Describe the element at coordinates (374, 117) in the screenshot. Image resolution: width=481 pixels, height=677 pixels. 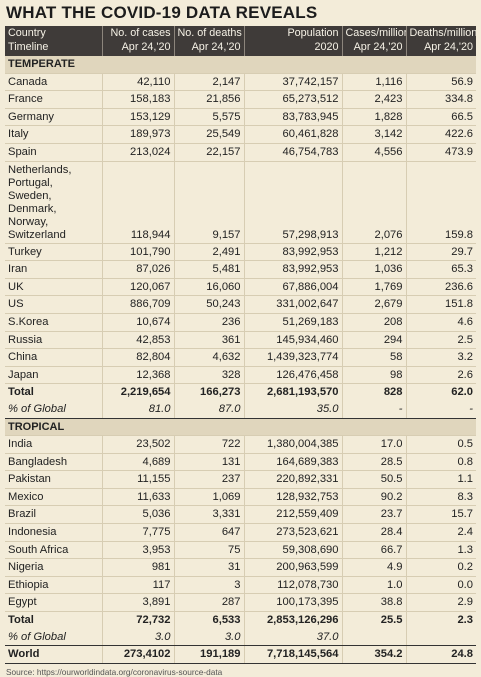
I see `value-cell: 1,828` at that location.